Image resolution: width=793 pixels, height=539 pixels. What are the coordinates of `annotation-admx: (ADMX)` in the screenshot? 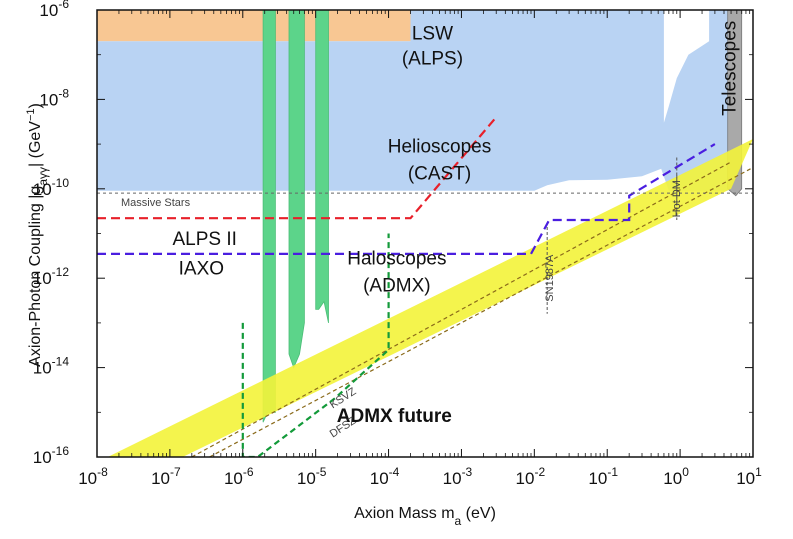 It's located at (397, 286).